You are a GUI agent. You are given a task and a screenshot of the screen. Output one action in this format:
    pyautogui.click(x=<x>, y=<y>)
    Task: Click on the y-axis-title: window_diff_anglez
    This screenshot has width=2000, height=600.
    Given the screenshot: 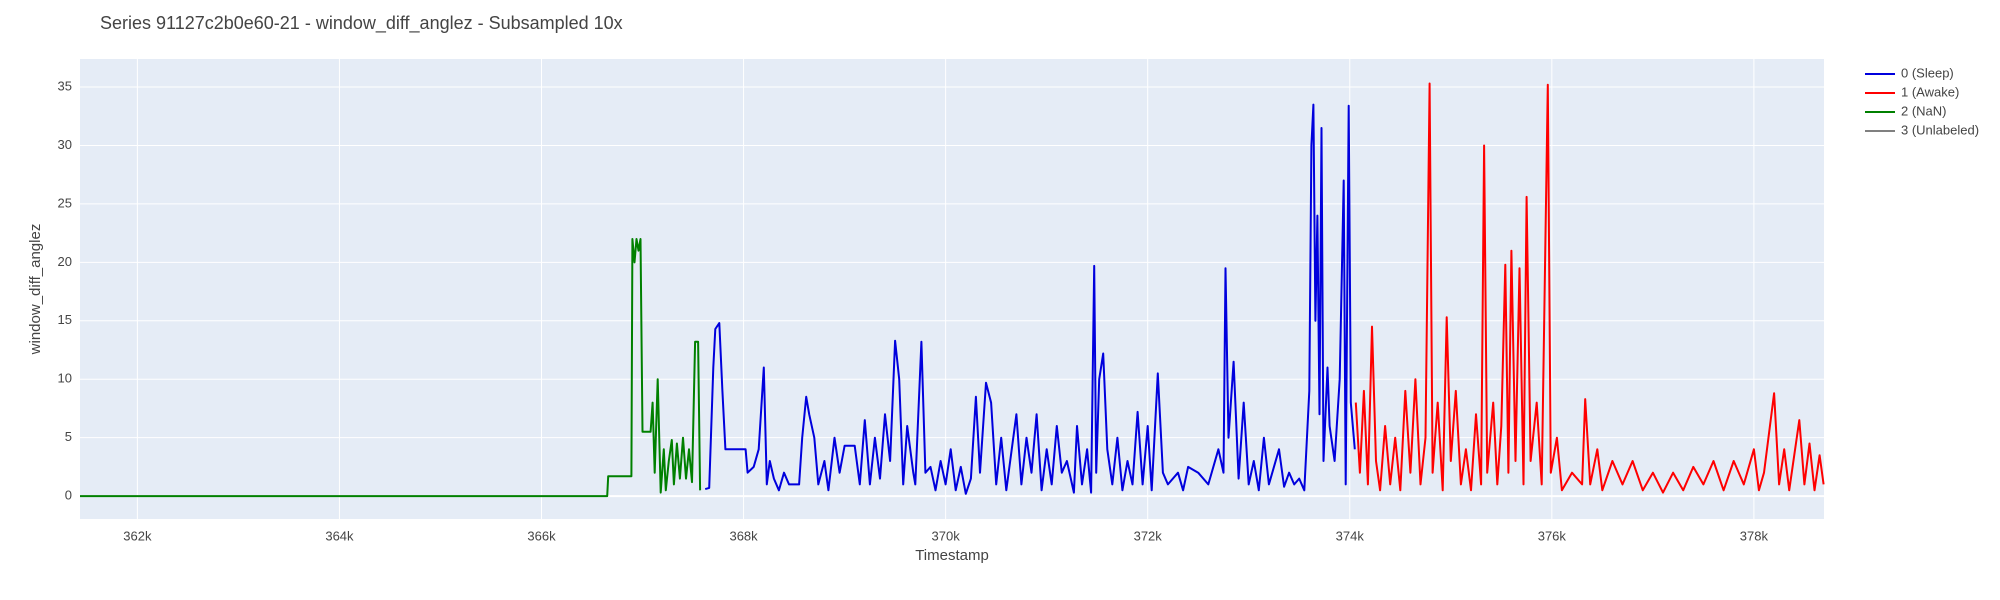 What is the action you would take?
    pyautogui.click(x=35, y=290)
    